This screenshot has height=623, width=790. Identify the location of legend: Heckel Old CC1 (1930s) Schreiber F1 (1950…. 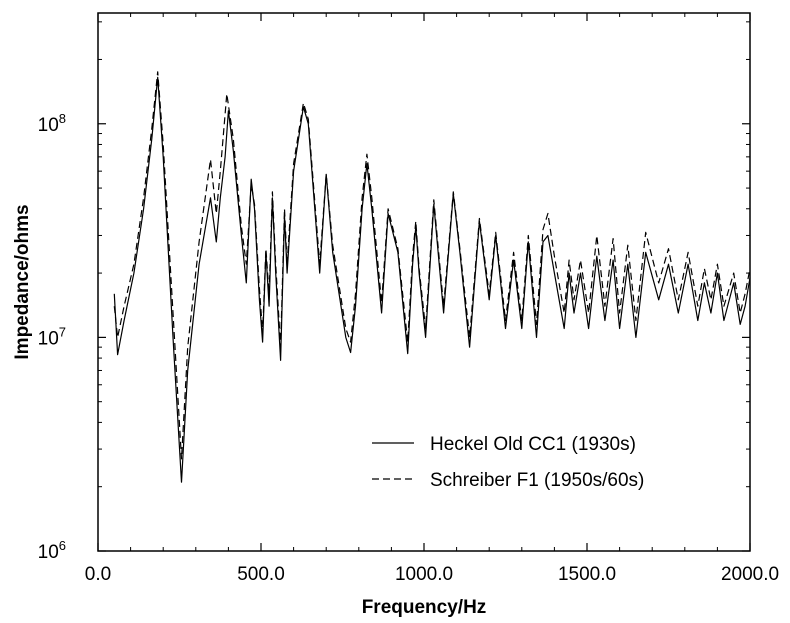
(508, 462).